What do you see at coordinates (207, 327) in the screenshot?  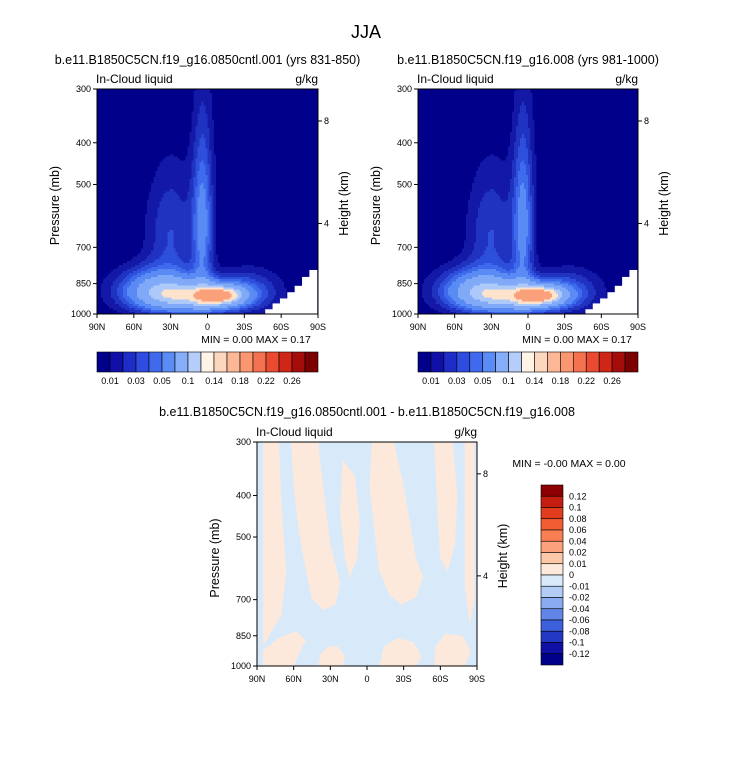 I see `x-tick-label: 0` at bounding box center [207, 327].